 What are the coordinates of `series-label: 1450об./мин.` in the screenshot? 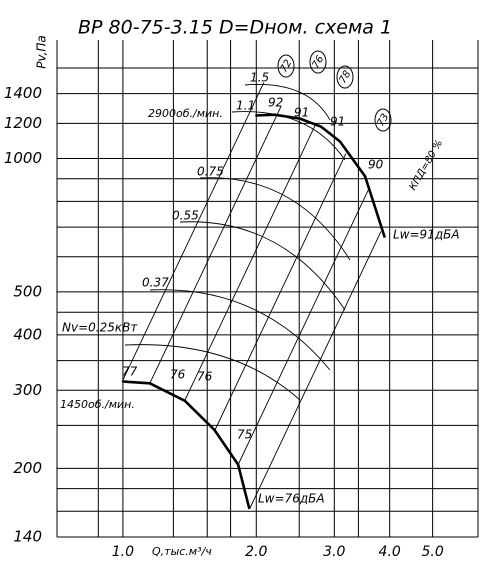 It's located at (97, 404).